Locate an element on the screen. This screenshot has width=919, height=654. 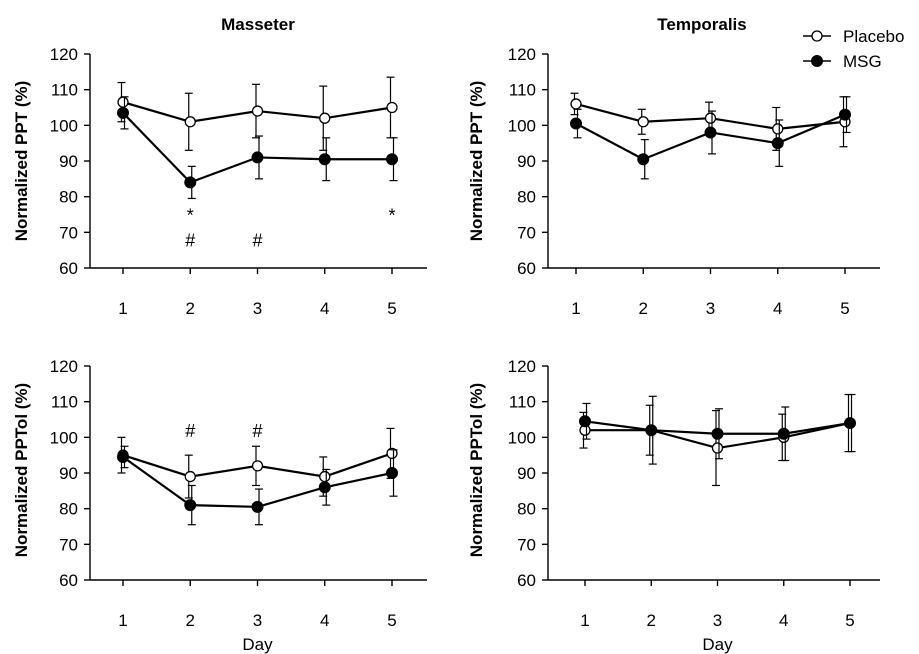
chart-title: Temporalis is located at coordinates (701, 24).